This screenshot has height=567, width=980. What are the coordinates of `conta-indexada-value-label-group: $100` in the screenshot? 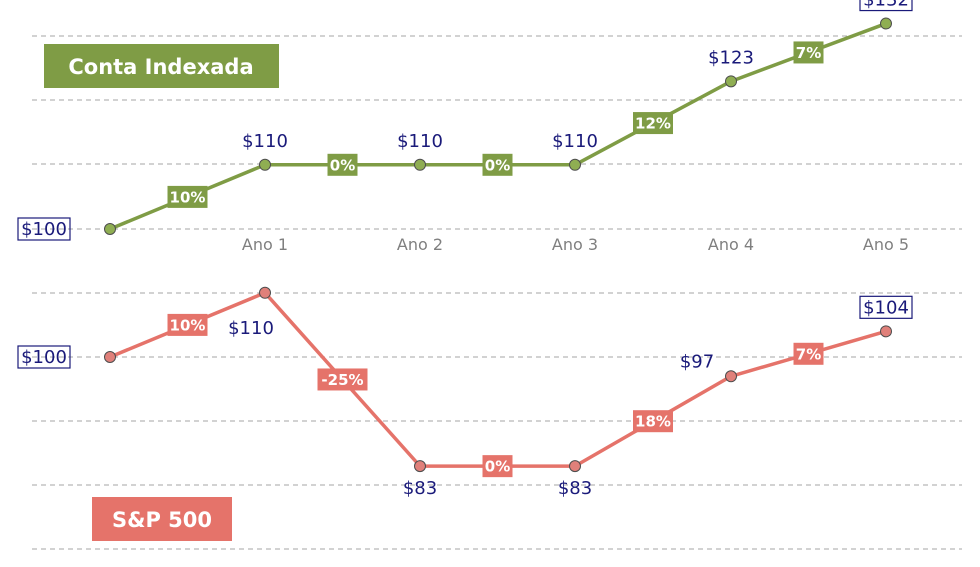 It's located at (44, 229).